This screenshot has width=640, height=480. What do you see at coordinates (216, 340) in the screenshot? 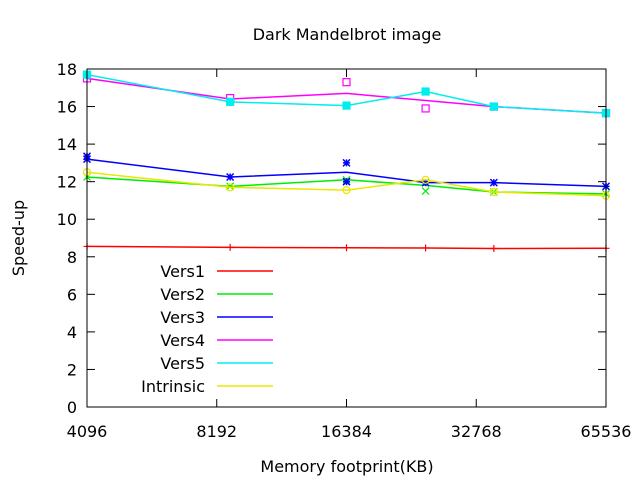
I see `legend-item-vers4: Vers4` at bounding box center [216, 340].